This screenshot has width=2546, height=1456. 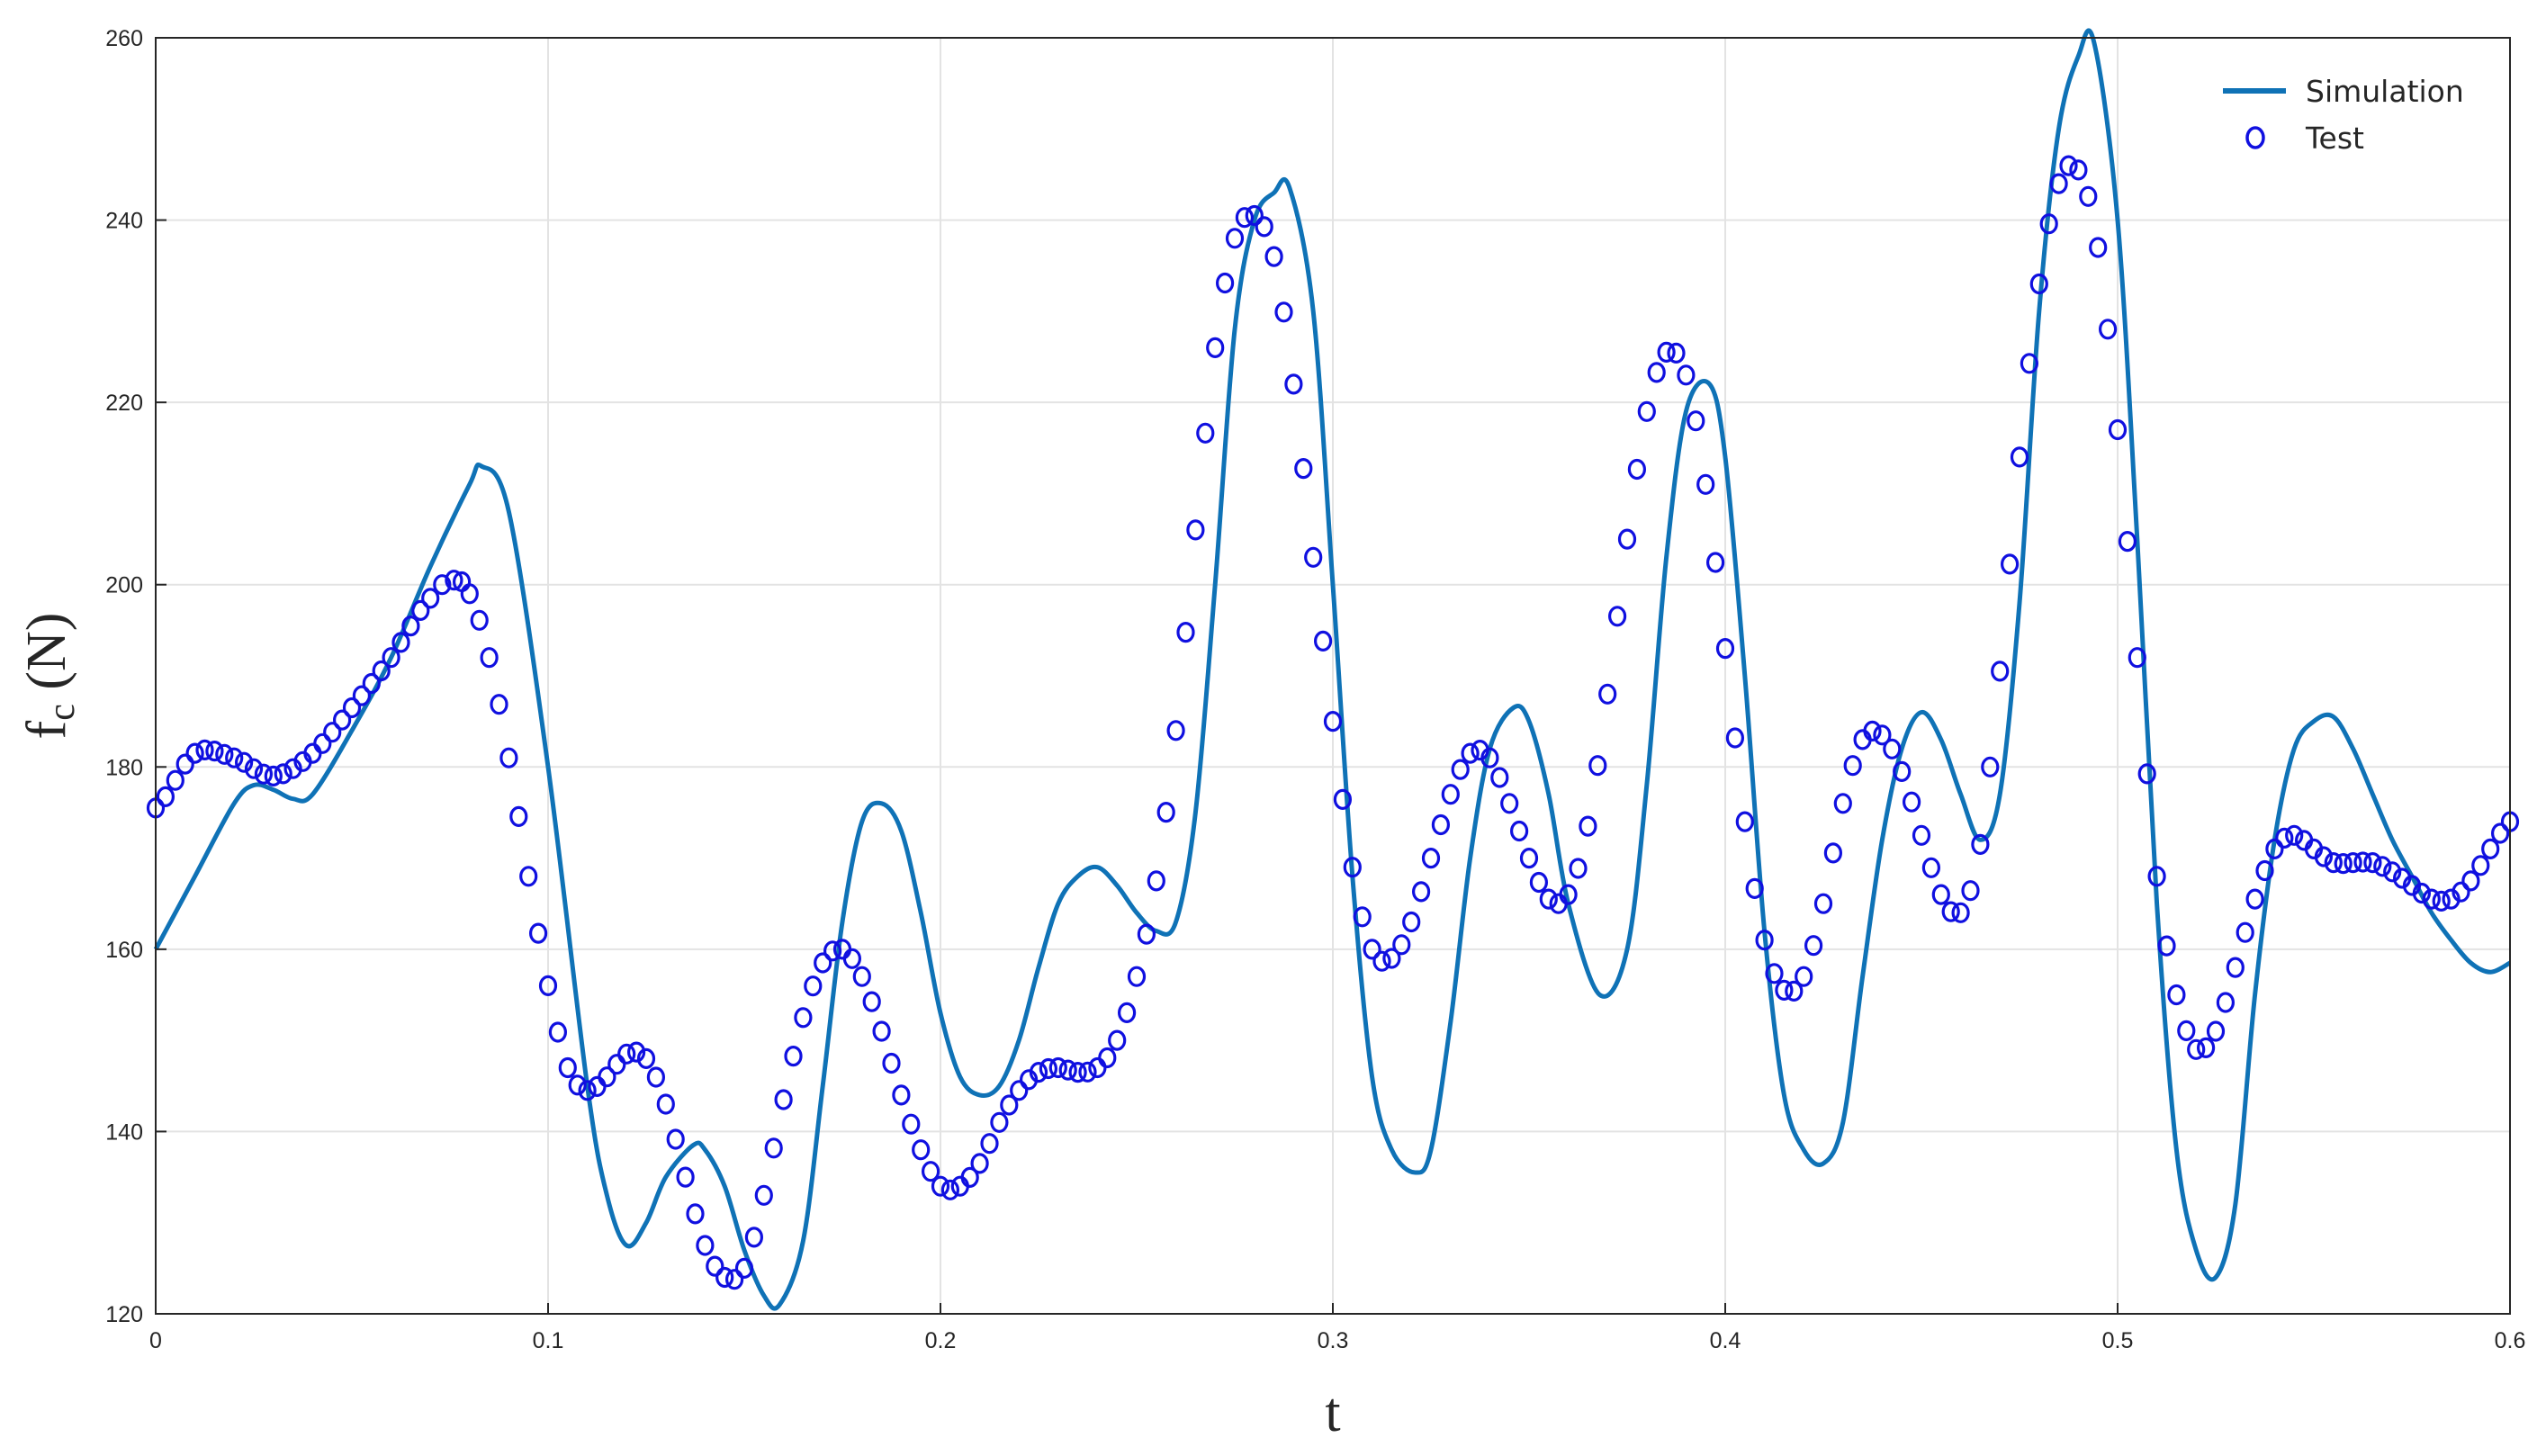 What do you see at coordinates (2255, 137) in the screenshot?
I see `legend-swatch-test` at bounding box center [2255, 137].